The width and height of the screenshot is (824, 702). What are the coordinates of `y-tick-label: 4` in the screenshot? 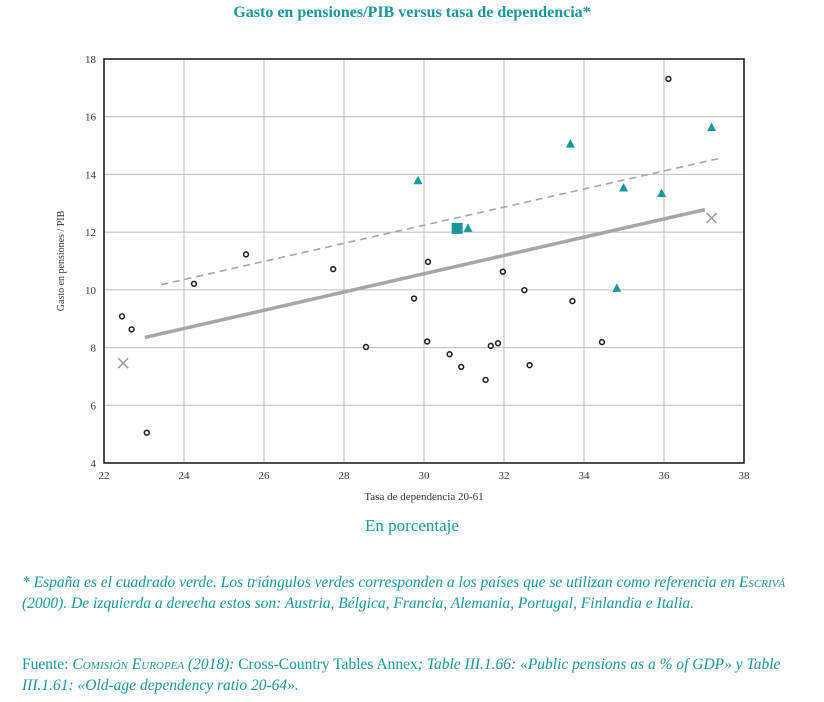 It's located at (94, 464).